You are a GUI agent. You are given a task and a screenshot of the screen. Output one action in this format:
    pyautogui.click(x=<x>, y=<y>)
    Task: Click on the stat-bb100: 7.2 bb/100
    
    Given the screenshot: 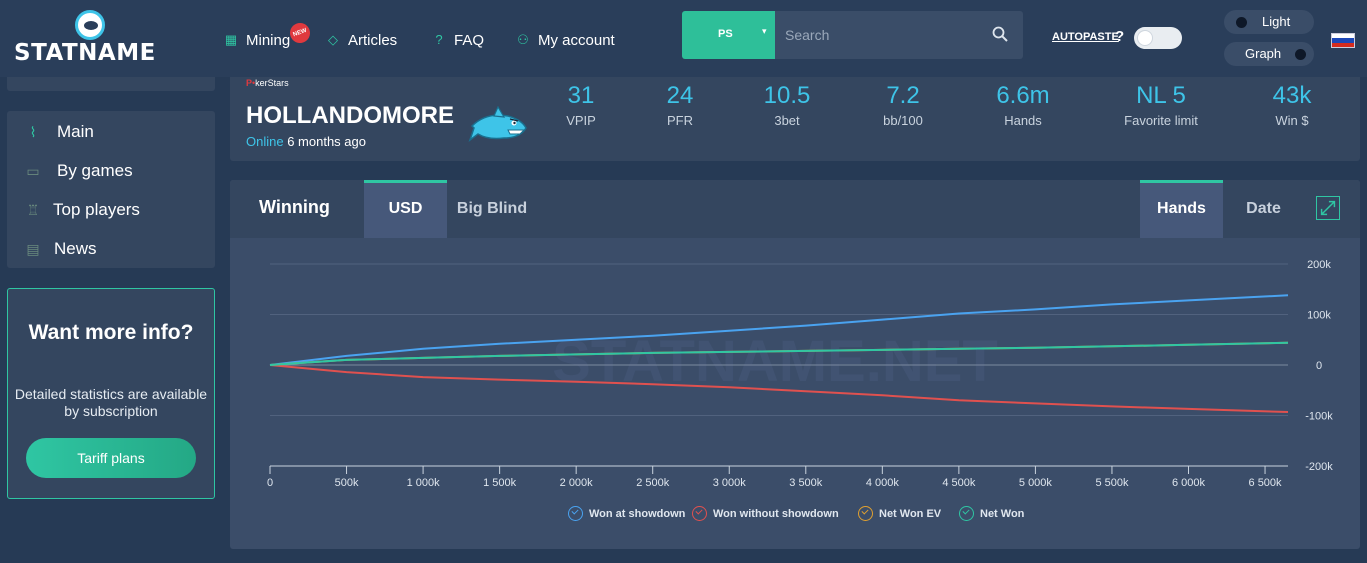 What is the action you would take?
    pyautogui.click(x=903, y=105)
    